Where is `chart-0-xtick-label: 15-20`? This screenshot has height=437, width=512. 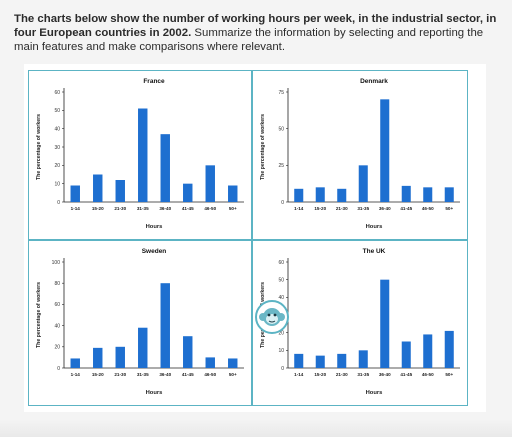 chart-0-xtick-label: 15-20 is located at coordinates (98, 208).